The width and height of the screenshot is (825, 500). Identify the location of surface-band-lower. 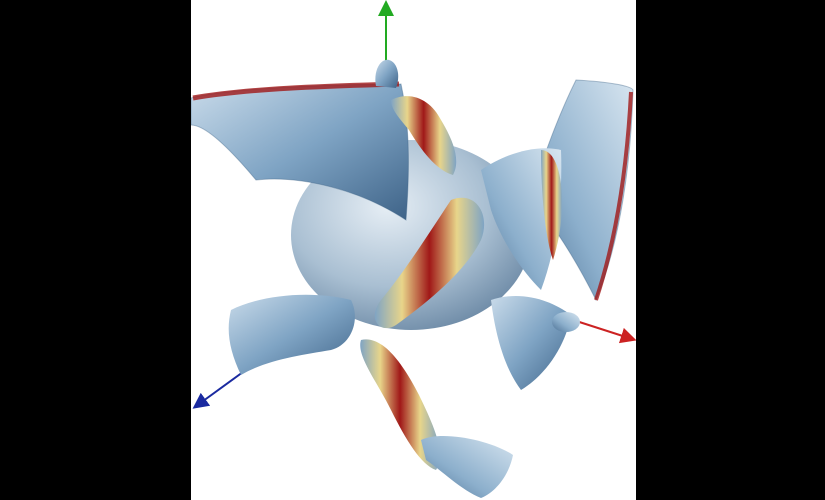
(400, 404).